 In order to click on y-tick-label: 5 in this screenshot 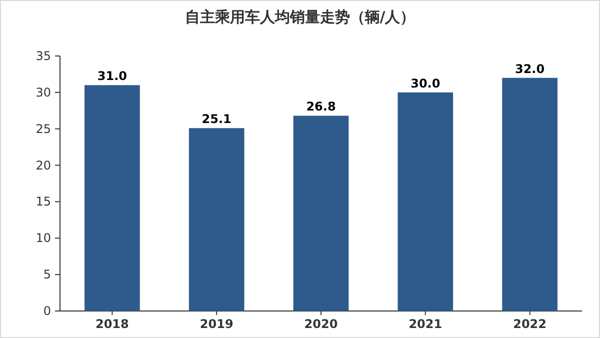, I will do `click(47, 275)`.